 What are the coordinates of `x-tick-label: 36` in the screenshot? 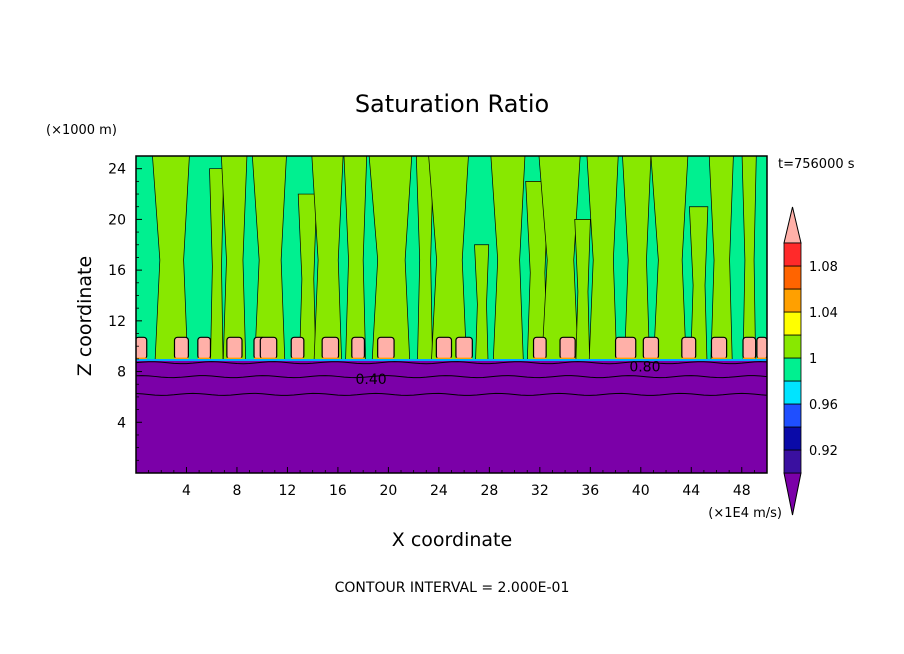 It's located at (590, 491).